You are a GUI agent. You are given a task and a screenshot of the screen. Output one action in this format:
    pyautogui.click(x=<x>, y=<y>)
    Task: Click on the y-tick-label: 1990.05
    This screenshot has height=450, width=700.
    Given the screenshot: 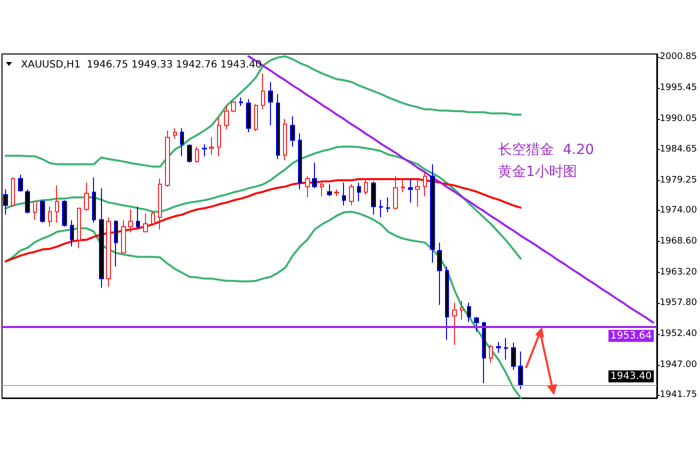 What is the action you would take?
    pyautogui.click(x=678, y=119)
    